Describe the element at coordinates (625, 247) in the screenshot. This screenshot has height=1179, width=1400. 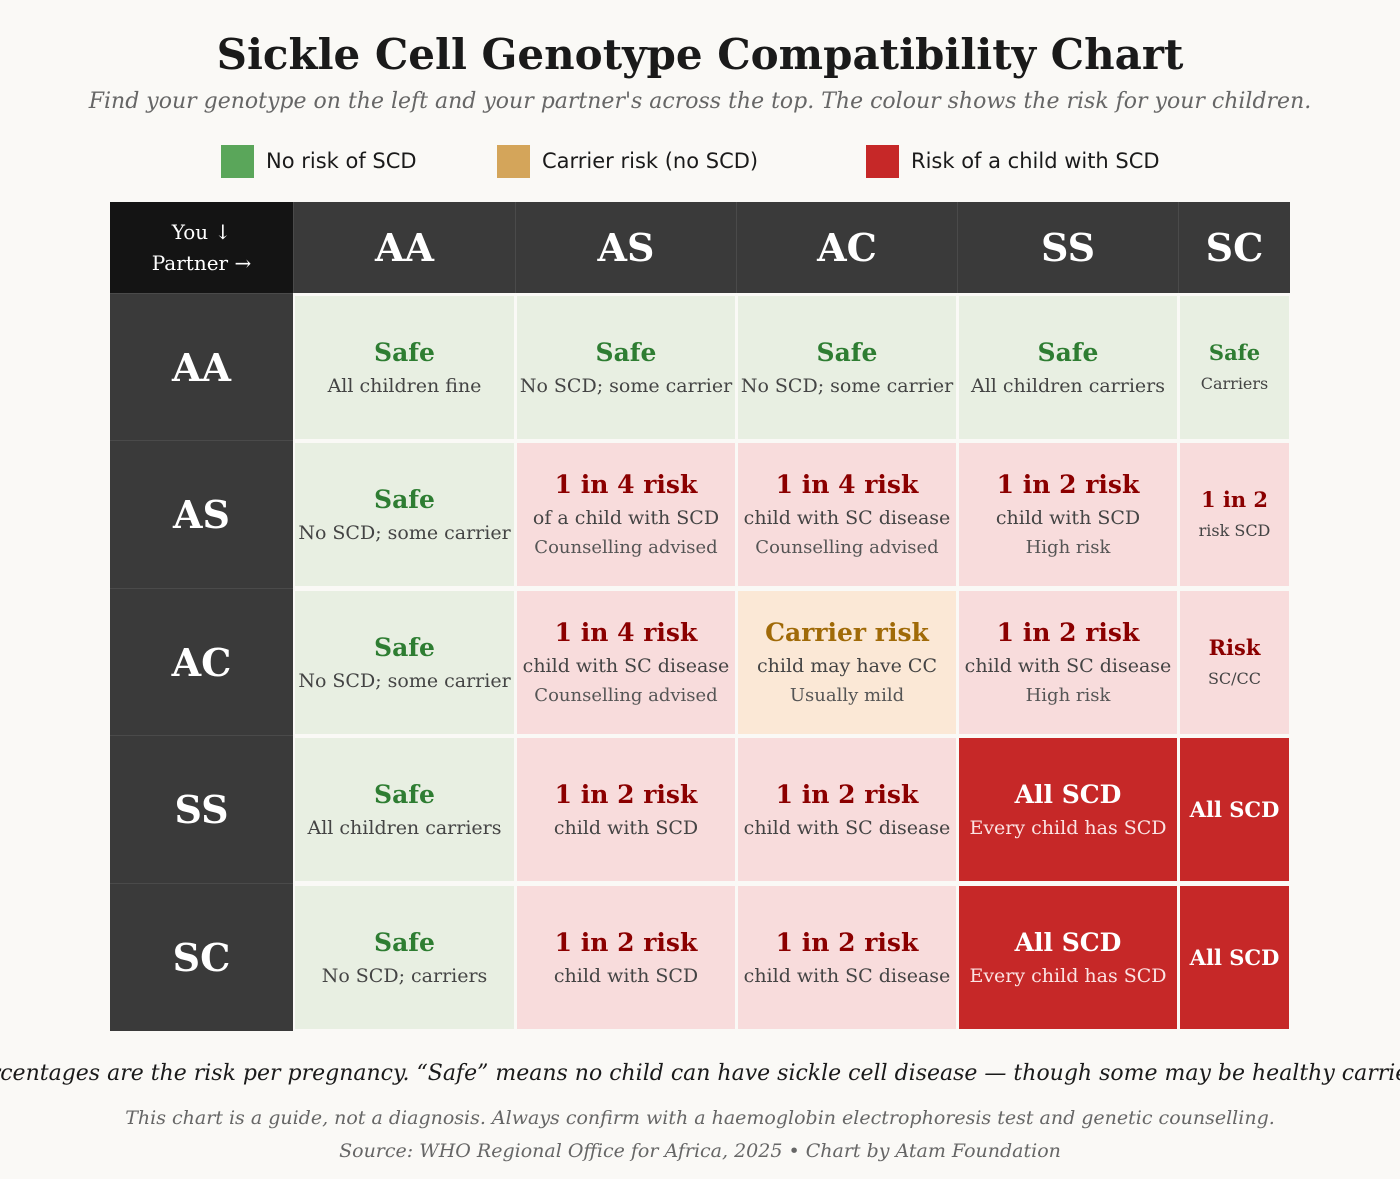
I see `column-header-as: AS` at that location.